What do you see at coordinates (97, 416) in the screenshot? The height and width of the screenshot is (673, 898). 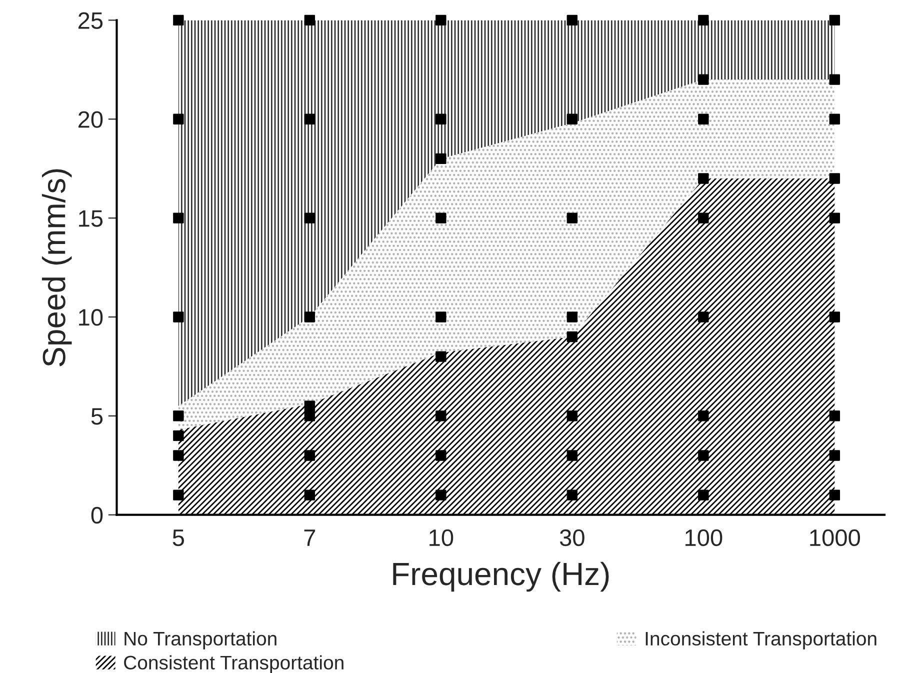 I see `y-tick-label: 5` at bounding box center [97, 416].